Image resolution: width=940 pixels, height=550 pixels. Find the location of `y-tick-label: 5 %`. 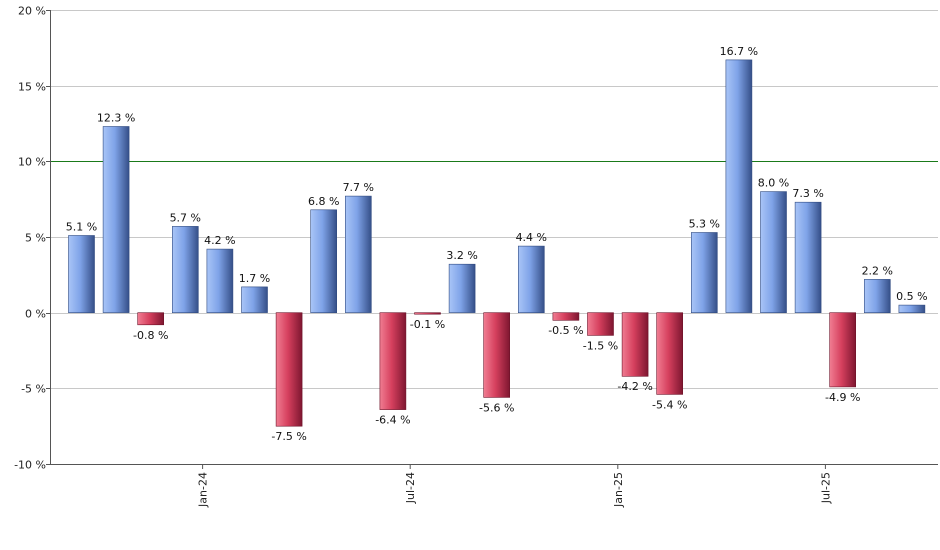

y-tick-label: 5 % is located at coordinates (35, 238).